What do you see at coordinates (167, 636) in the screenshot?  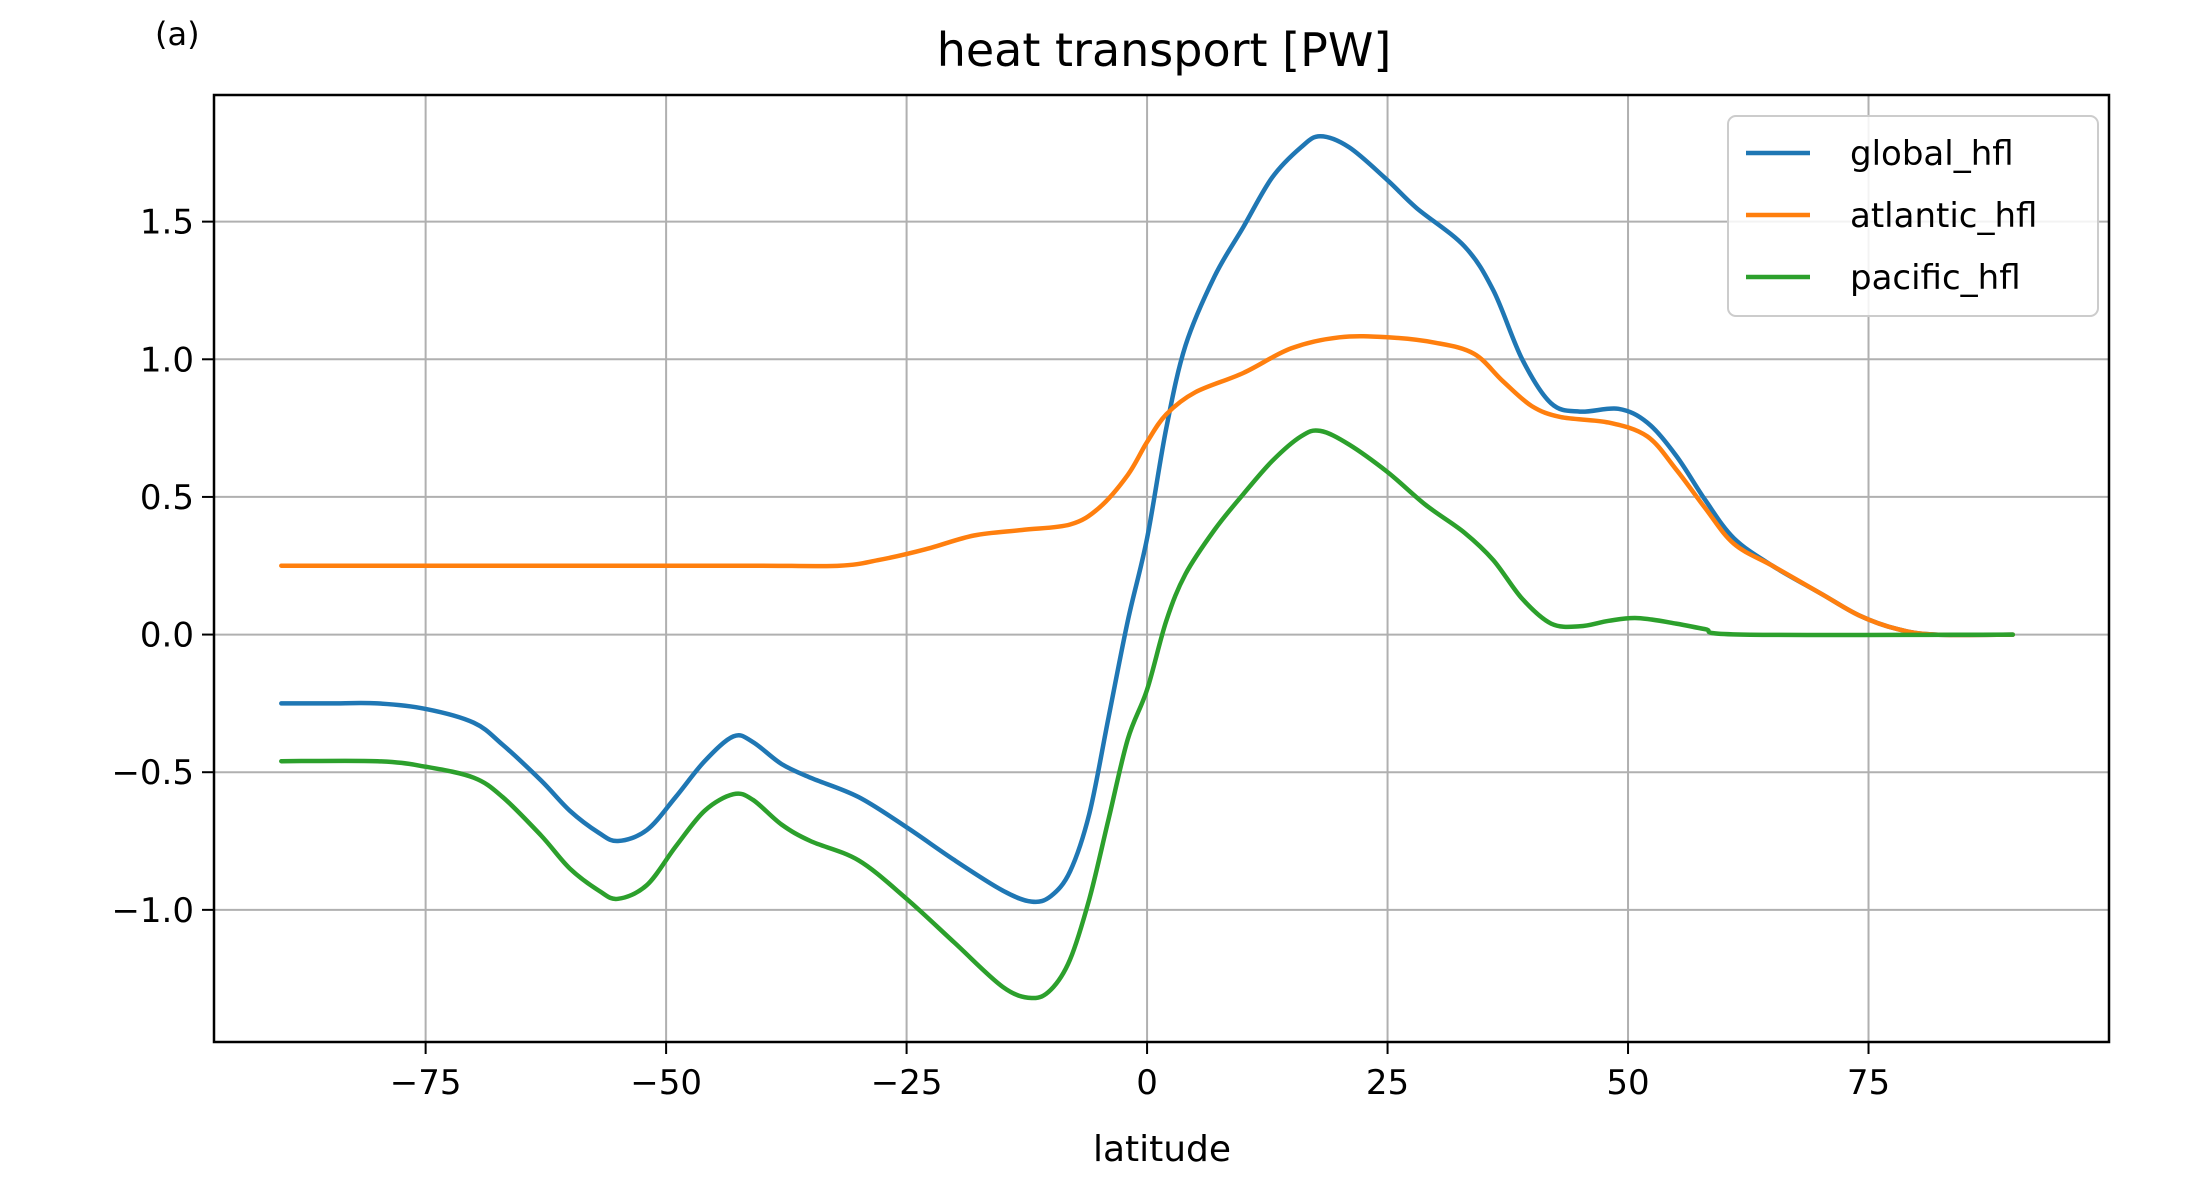 I see `y-tick-label-2: 0.0` at bounding box center [167, 636].